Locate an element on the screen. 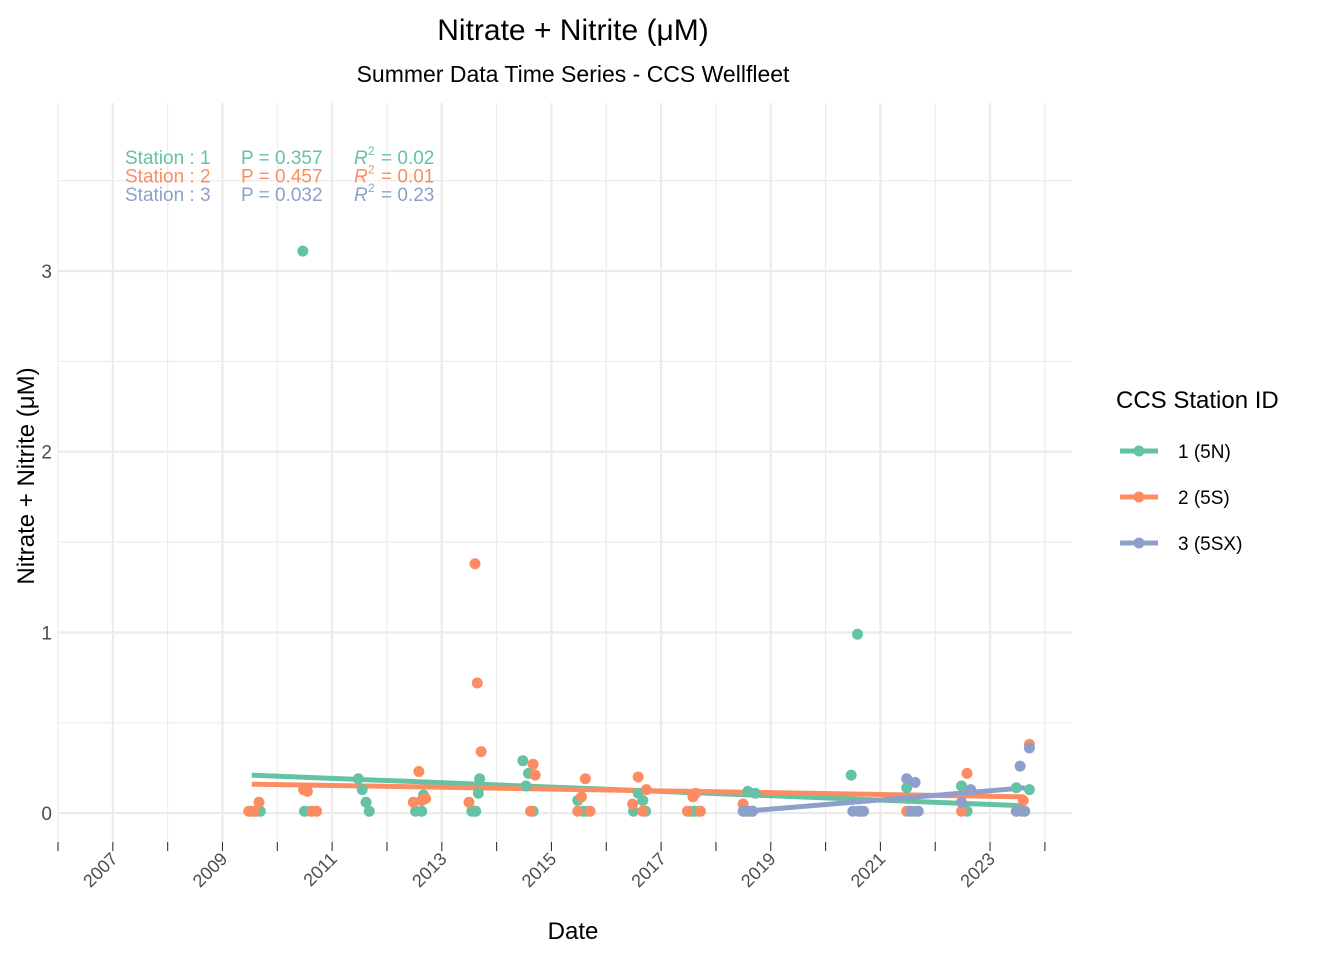 The image size is (1344, 960). x-axis-tick-labels: 2007 2009 2011 2013 2015 2017 2019 2021 2023 is located at coordinates (539, 870).